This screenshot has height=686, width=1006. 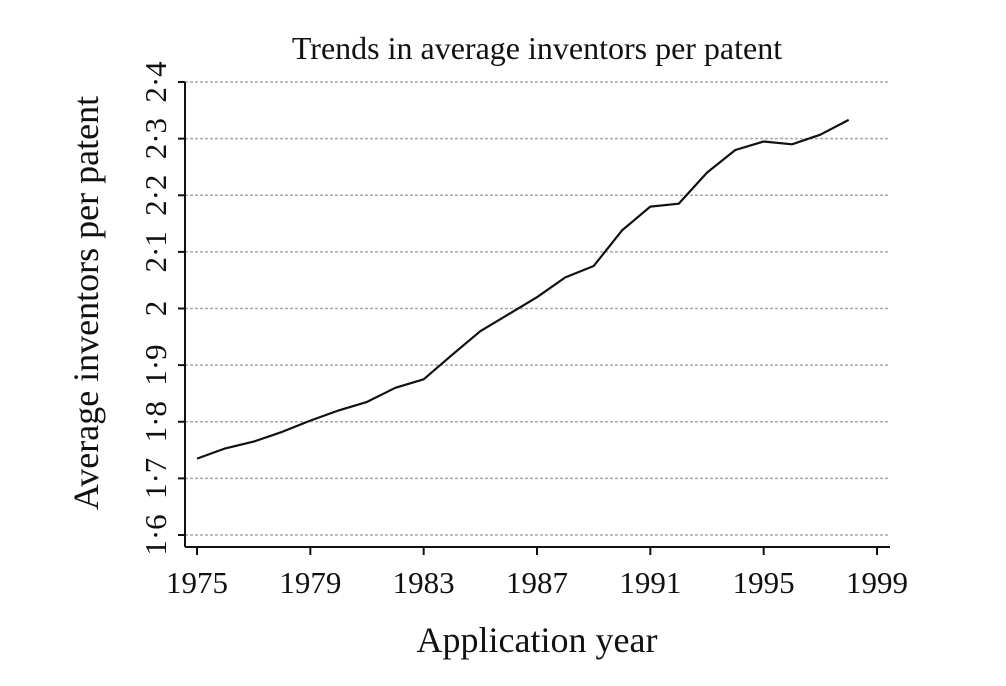 What do you see at coordinates (650, 582) in the screenshot?
I see `x-tick-label-4: 1991` at bounding box center [650, 582].